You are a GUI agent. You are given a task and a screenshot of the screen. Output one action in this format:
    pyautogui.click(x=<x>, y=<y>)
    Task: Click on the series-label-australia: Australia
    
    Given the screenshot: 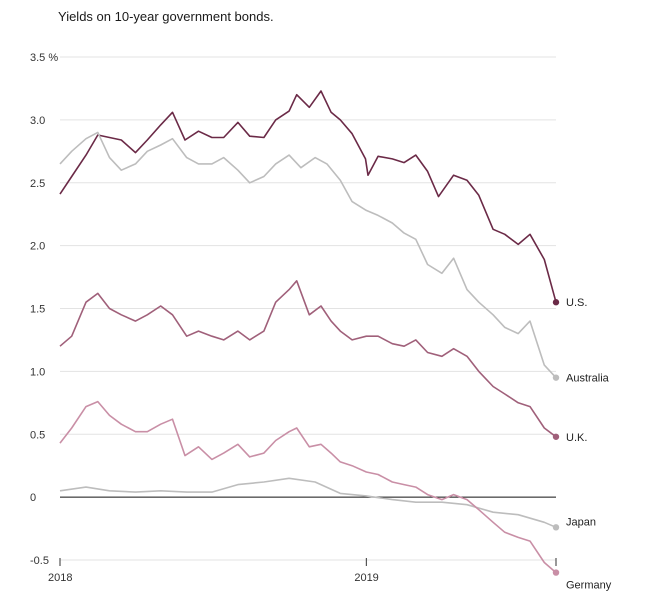 What is the action you would take?
    pyautogui.click(x=588, y=379)
    